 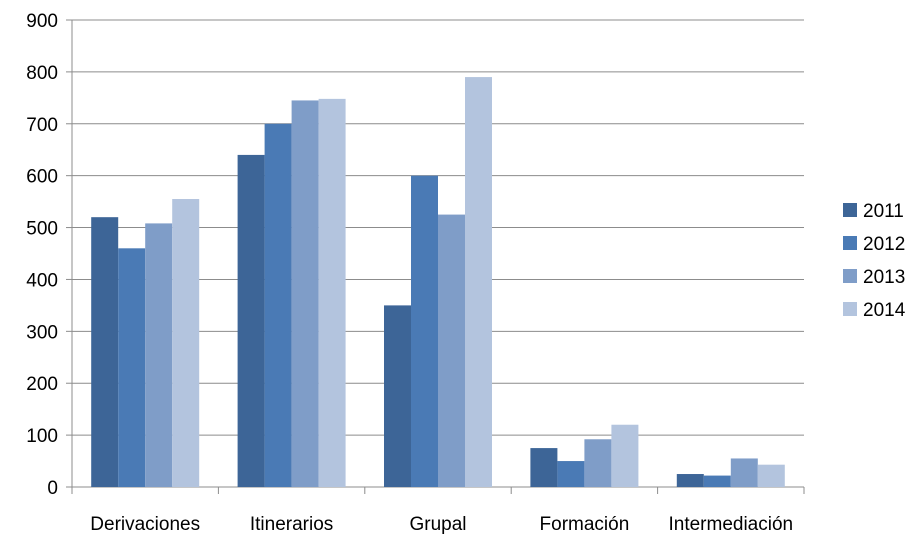 What do you see at coordinates (42, 73) in the screenshot?
I see `y-tick-label: 800` at bounding box center [42, 73].